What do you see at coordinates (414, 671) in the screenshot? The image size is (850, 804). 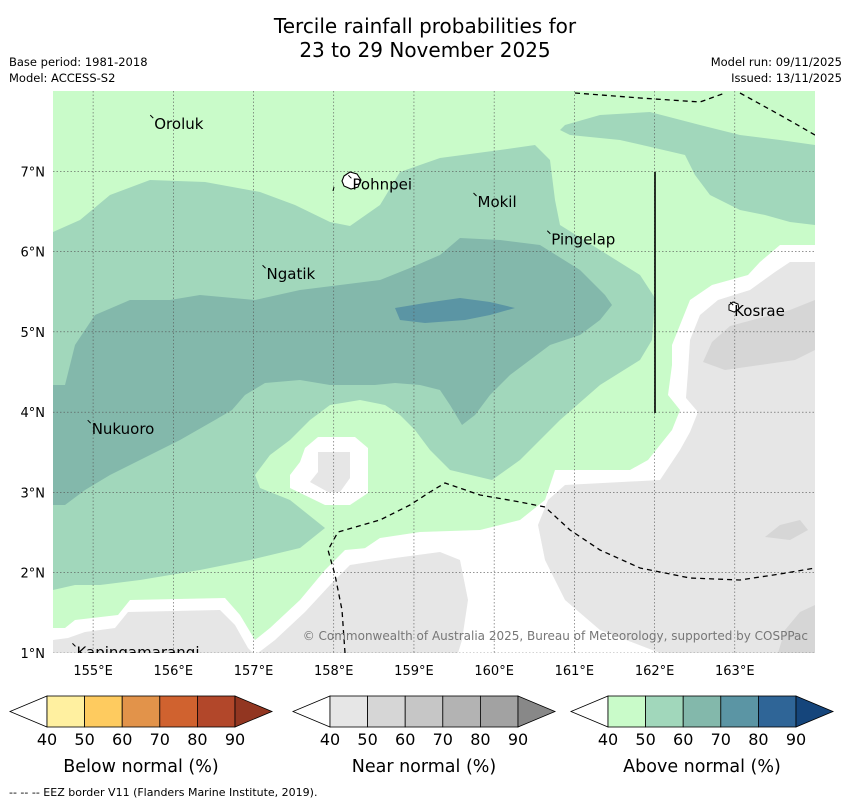 I see `lon-tick-label: 159°E` at bounding box center [414, 671].